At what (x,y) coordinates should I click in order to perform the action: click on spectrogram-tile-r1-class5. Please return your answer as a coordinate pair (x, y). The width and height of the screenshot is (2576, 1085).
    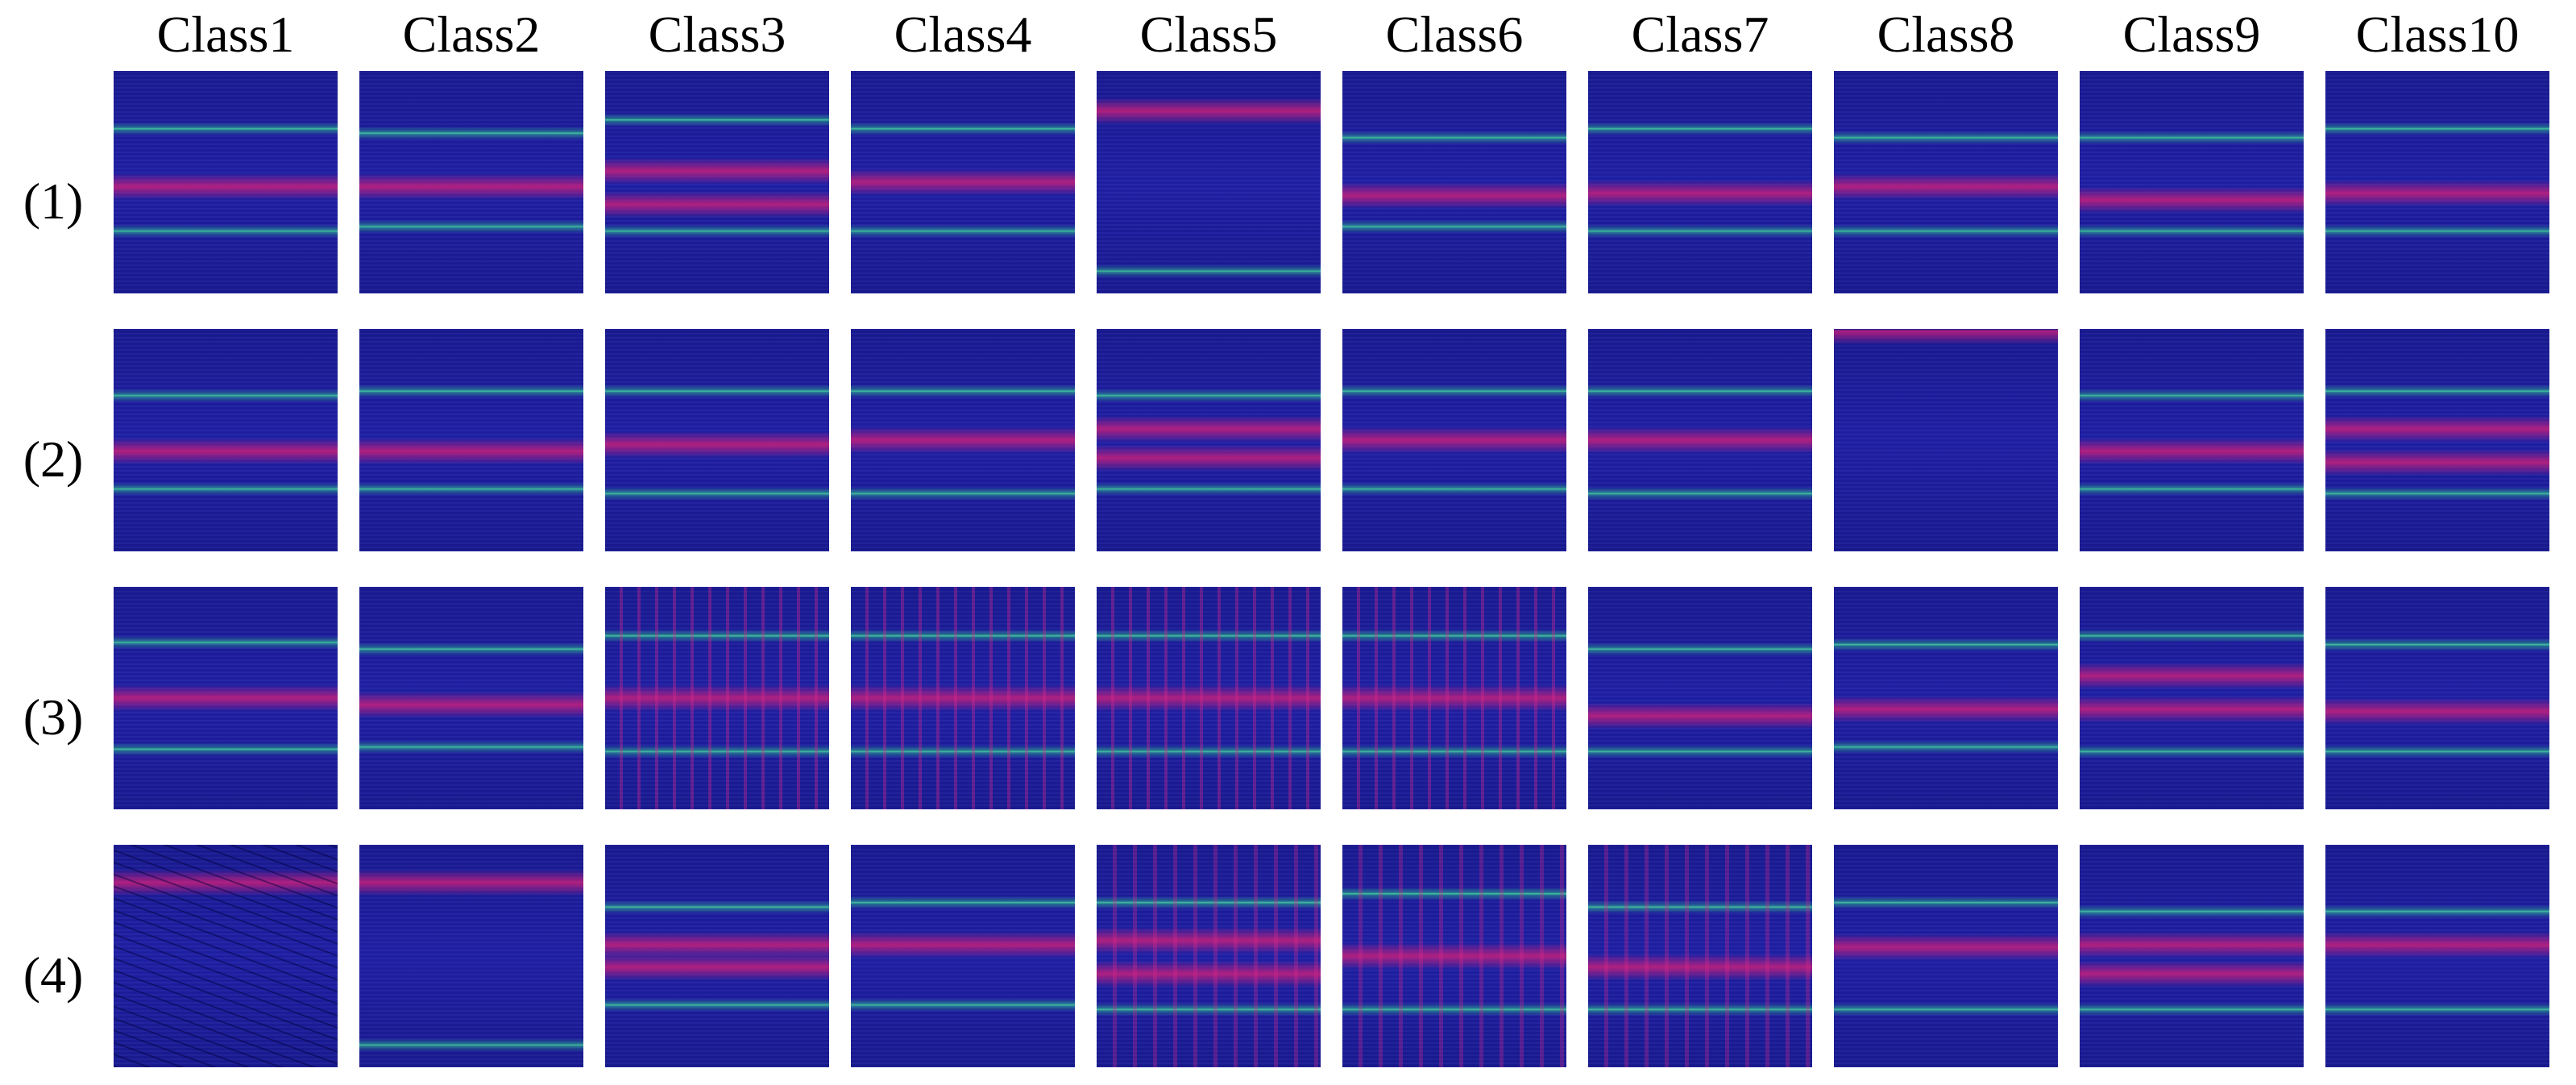
    Looking at the image, I should click on (1209, 182).